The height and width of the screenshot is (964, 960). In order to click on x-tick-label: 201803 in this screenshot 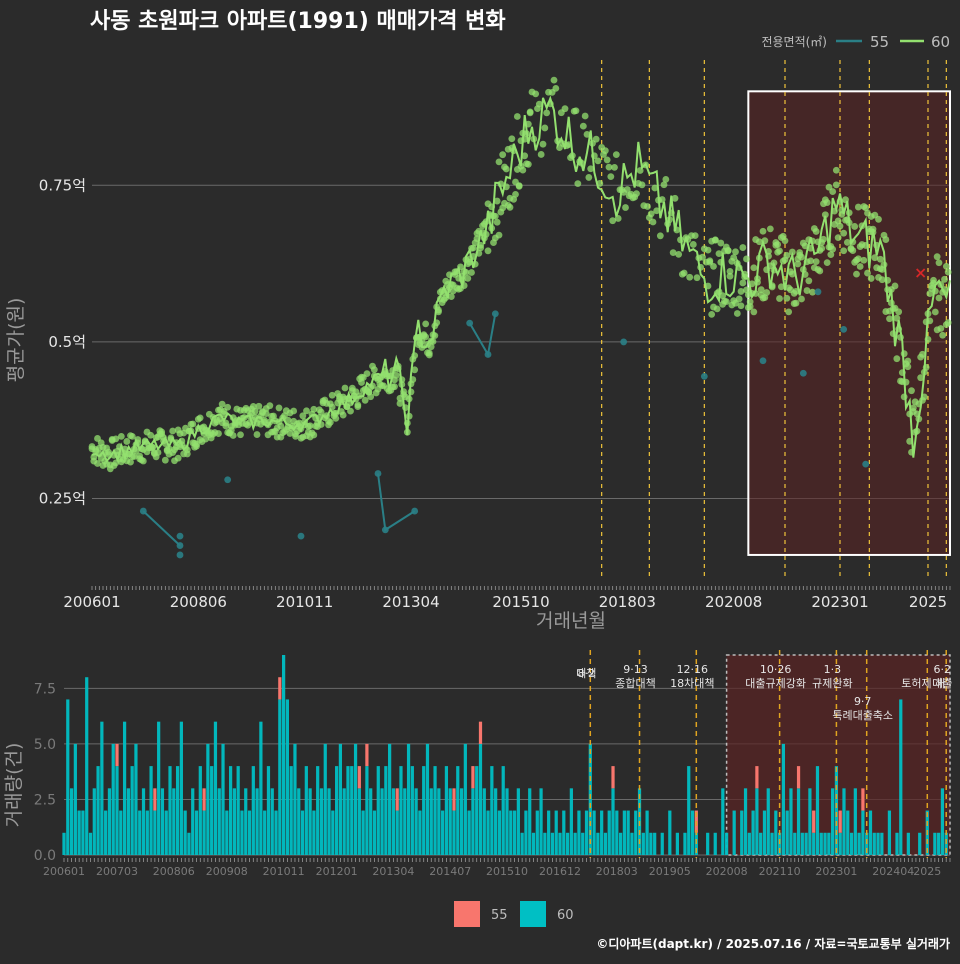, I will do `click(627, 602)`.